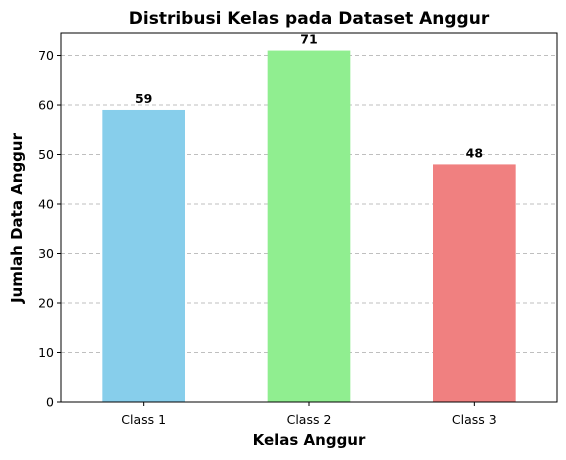 This screenshot has height=460, width=566. Describe the element at coordinates (46, 154) in the screenshot. I see `y-tick-label-5: 50` at that location.